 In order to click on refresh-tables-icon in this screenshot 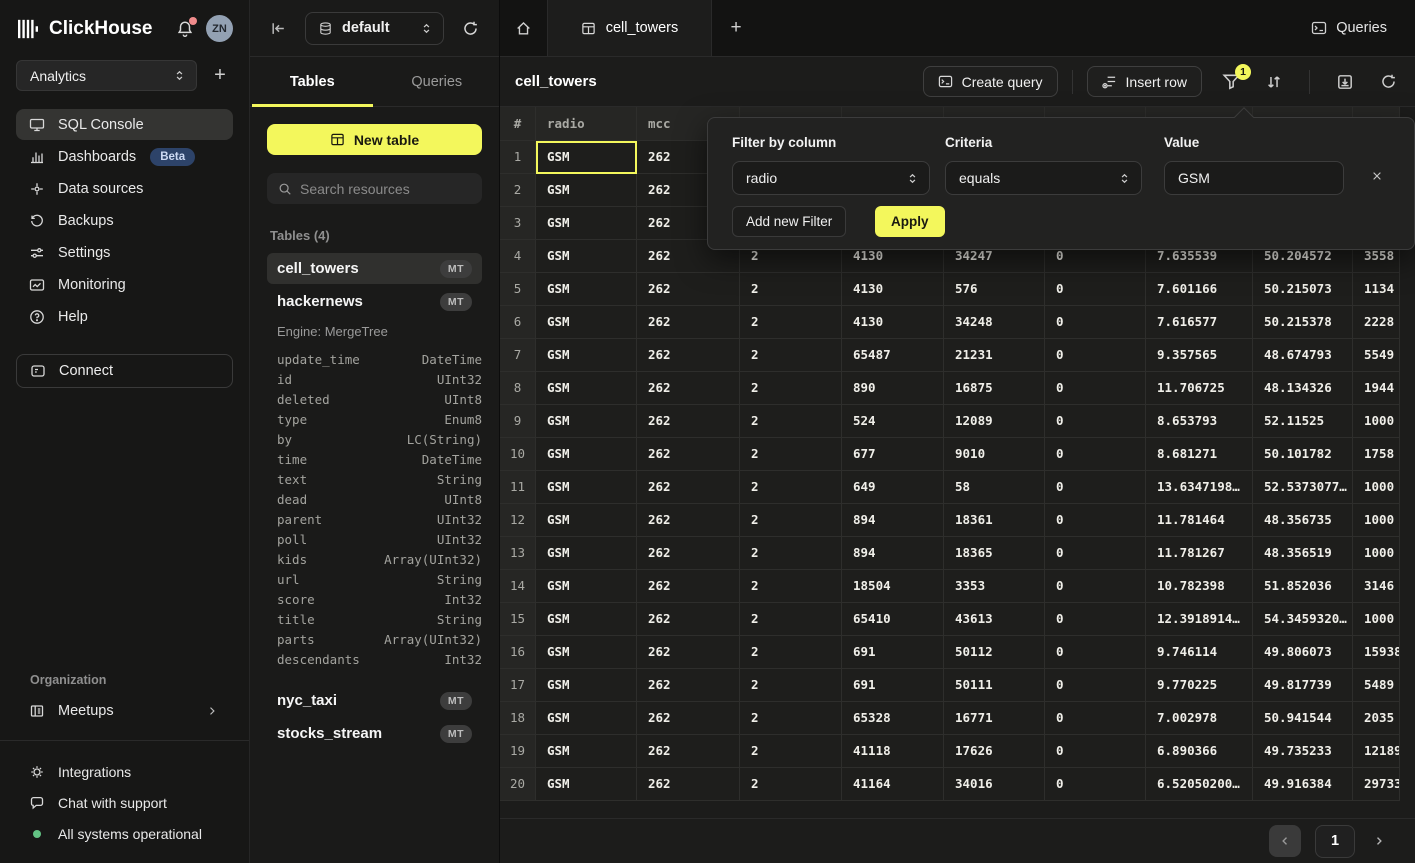, I will do `click(470, 28)`.